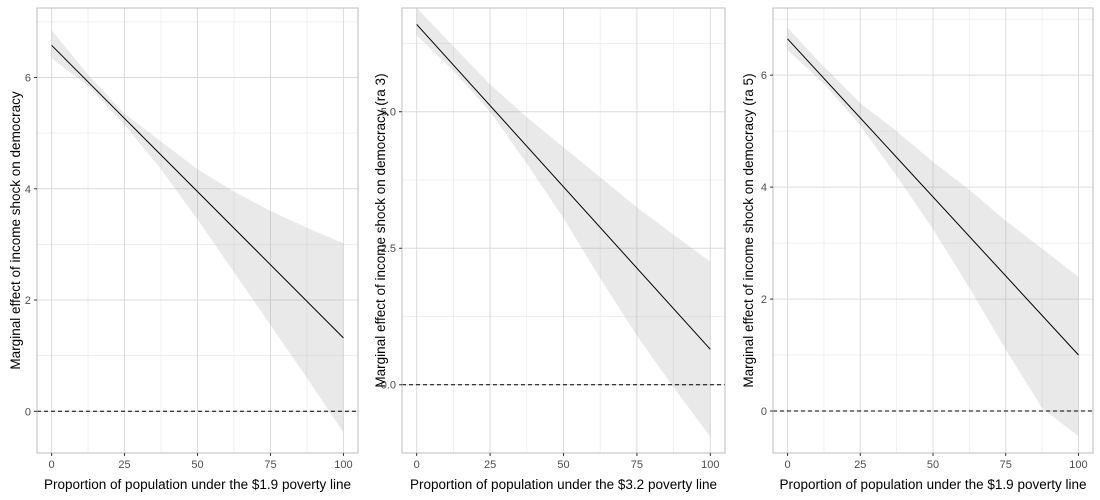 Image resolution: width=1100 pixels, height=500 pixels. Describe the element at coordinates (388, 113) in the screenshot. I see `y-tick-label: 5.0` at that location.